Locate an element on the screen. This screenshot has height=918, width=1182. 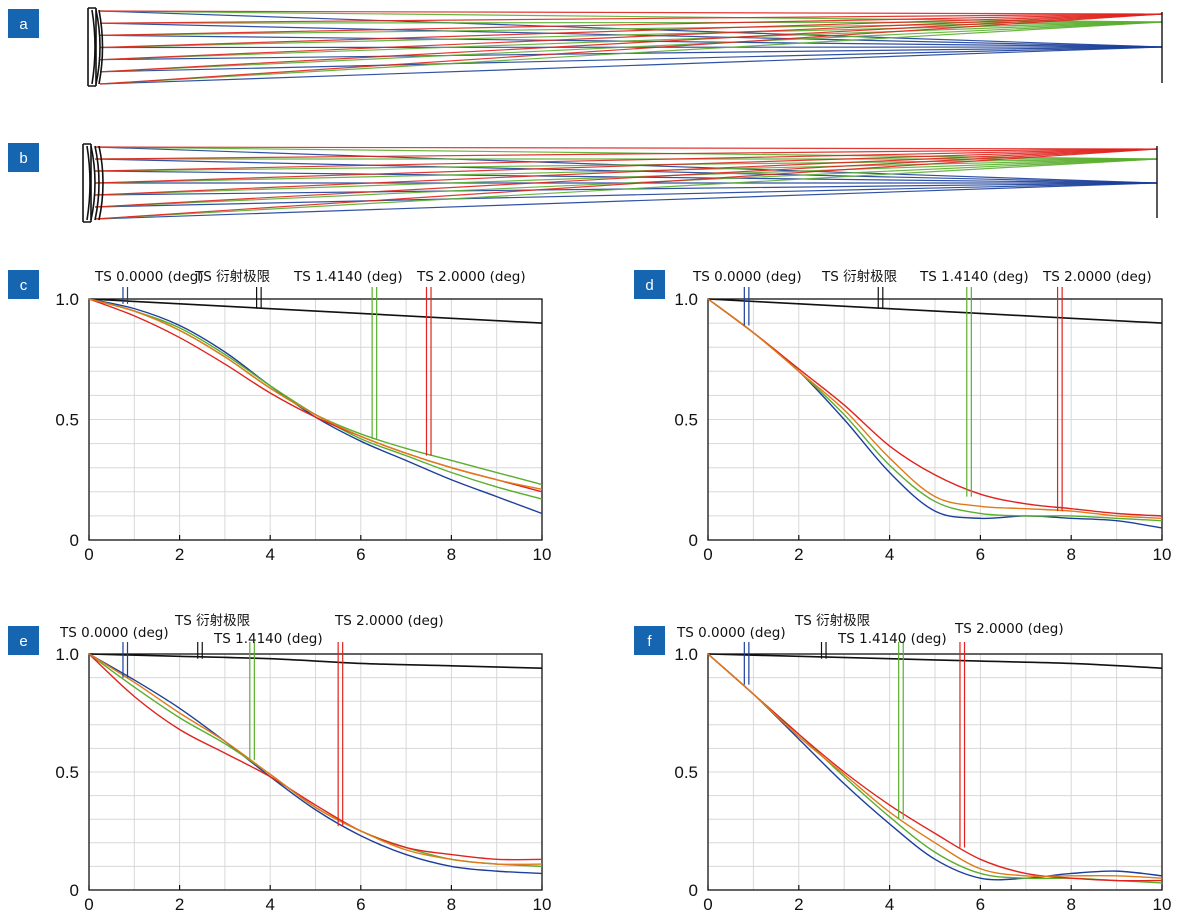
panel-badge-c is located at coordinates (23, 284).